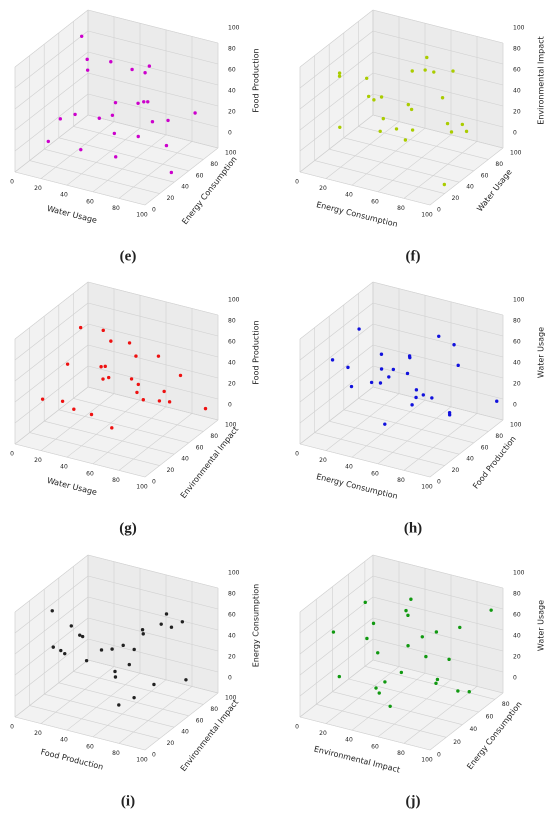 The height and width of the screenshot is (819, 550). Describe the element at coordinates (413, 801) in the screenshot. I see `panel-caption: (j)` at that location.